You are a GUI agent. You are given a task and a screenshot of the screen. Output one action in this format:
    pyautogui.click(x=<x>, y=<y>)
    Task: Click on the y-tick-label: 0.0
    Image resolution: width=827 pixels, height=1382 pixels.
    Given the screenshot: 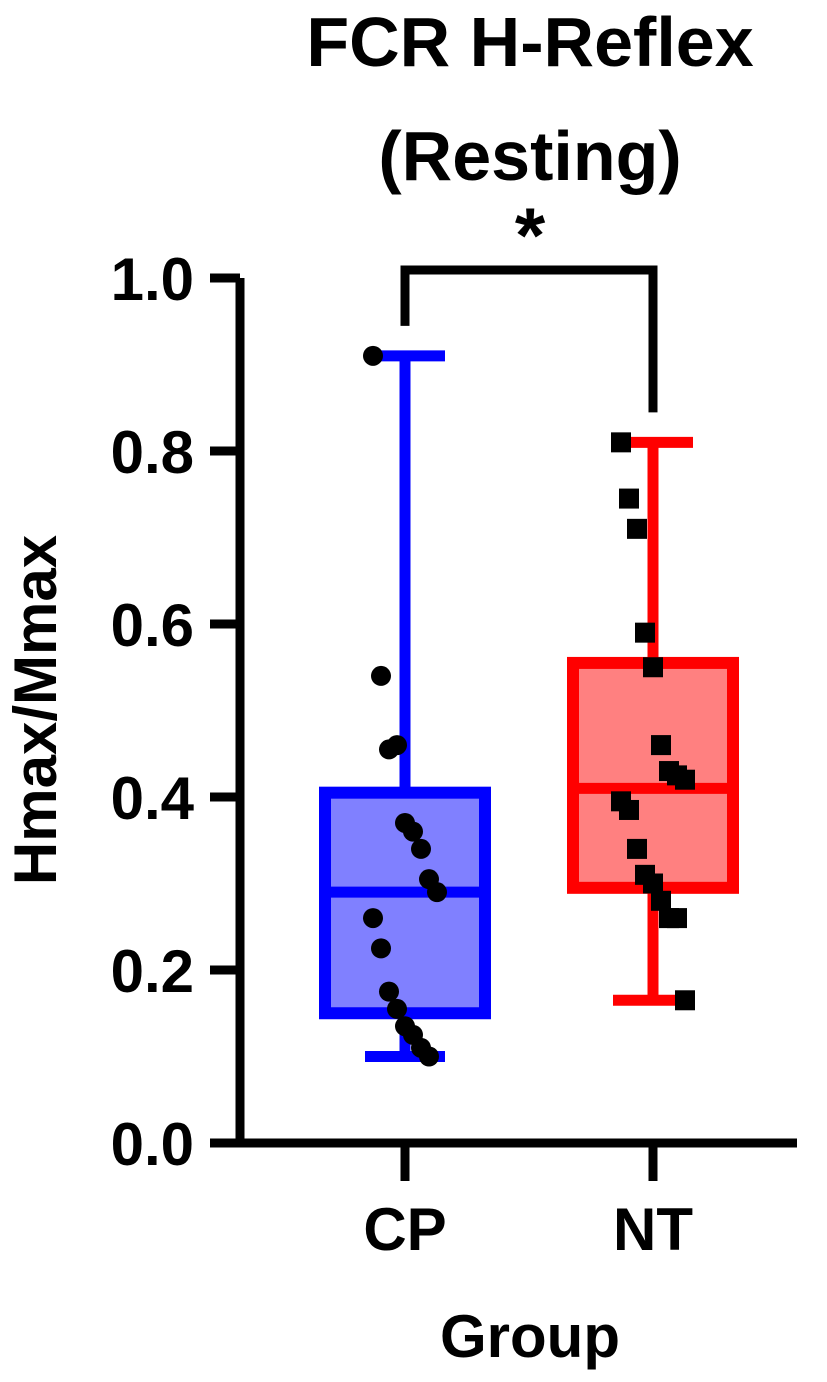 What is the action you would take?
    pyautogui.click(x=152, y=1144)
    